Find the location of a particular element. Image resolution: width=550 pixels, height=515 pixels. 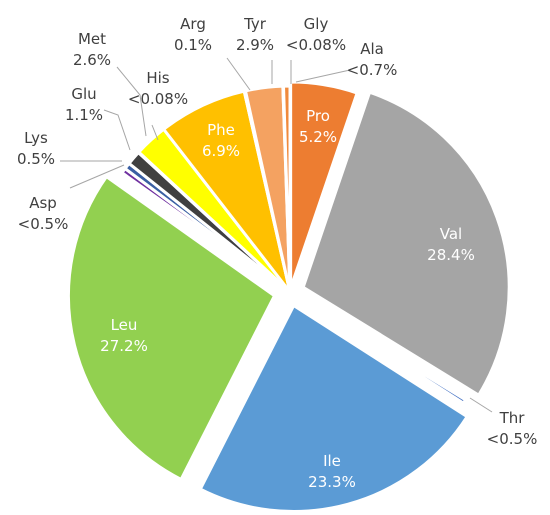

slice-label-leu: Leu 27.2% is located at coordinates (124, 335).